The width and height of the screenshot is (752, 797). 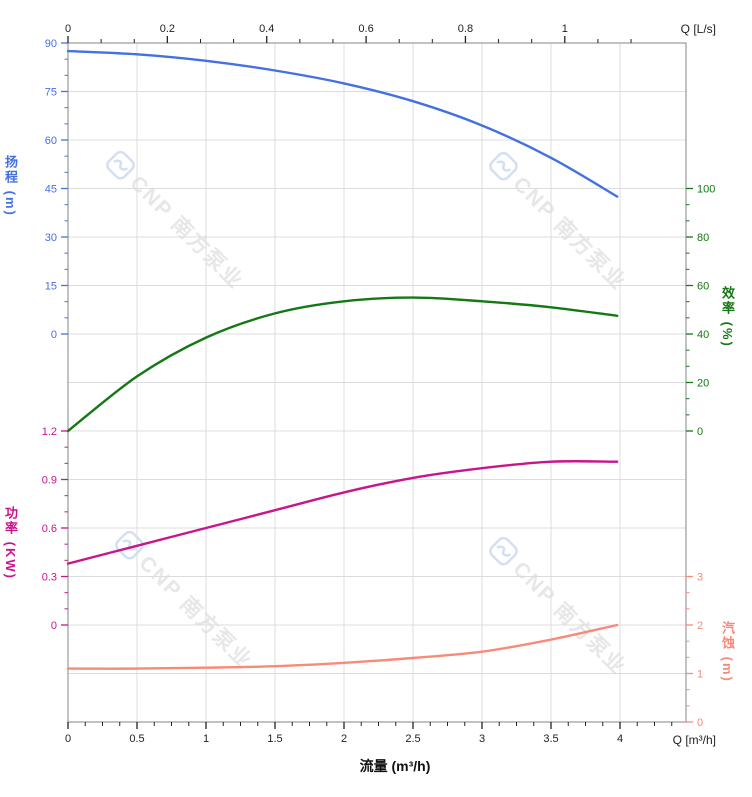 I want to click on head-axis-title: 扬程 (m), so click(x=10, y=186).